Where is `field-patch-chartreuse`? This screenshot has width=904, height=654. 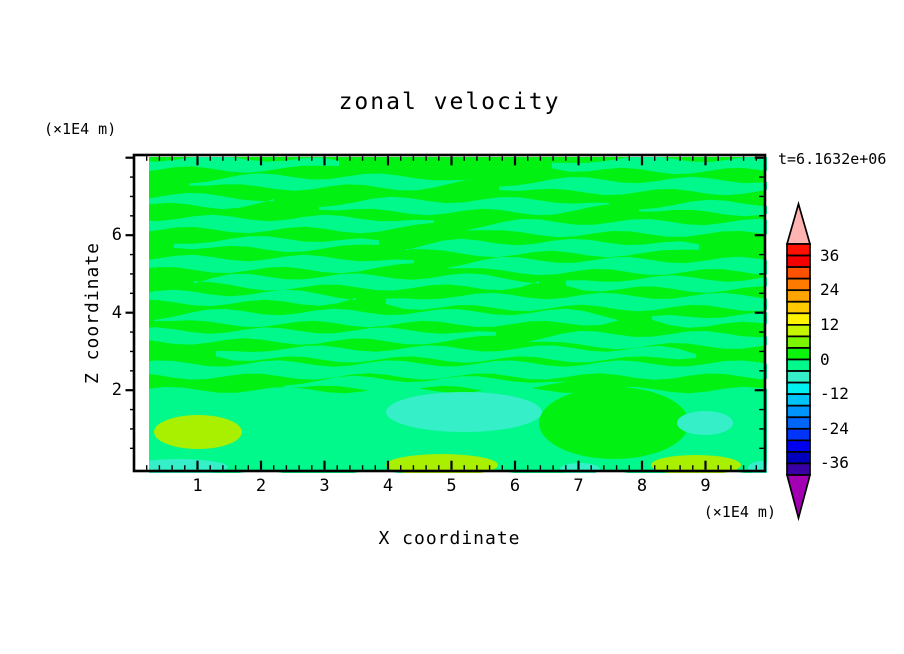 field-patch-chartreuse is located at coordinates (198, 432).